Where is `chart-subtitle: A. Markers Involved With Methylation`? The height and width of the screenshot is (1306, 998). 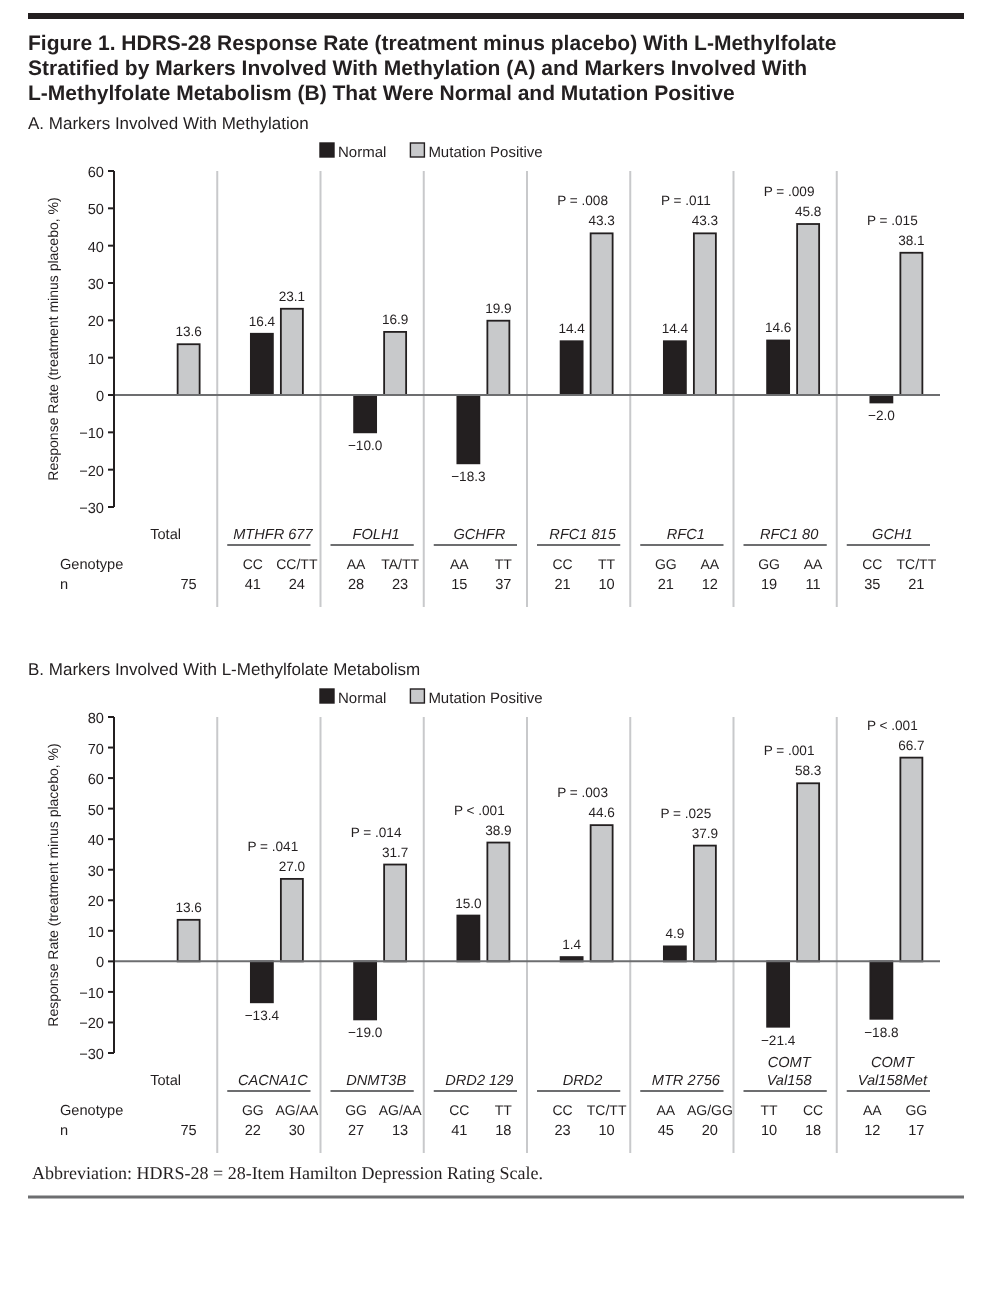 chart-subtitle: A. Markers Involved With Methylation is located at coordinates (169, 123).